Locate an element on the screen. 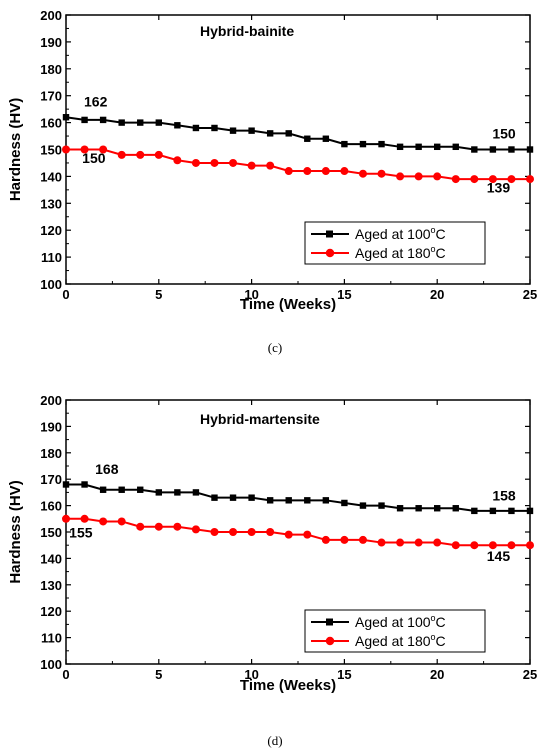  legend-label-main: Aged at 180 is located at coordinates (393, 641).